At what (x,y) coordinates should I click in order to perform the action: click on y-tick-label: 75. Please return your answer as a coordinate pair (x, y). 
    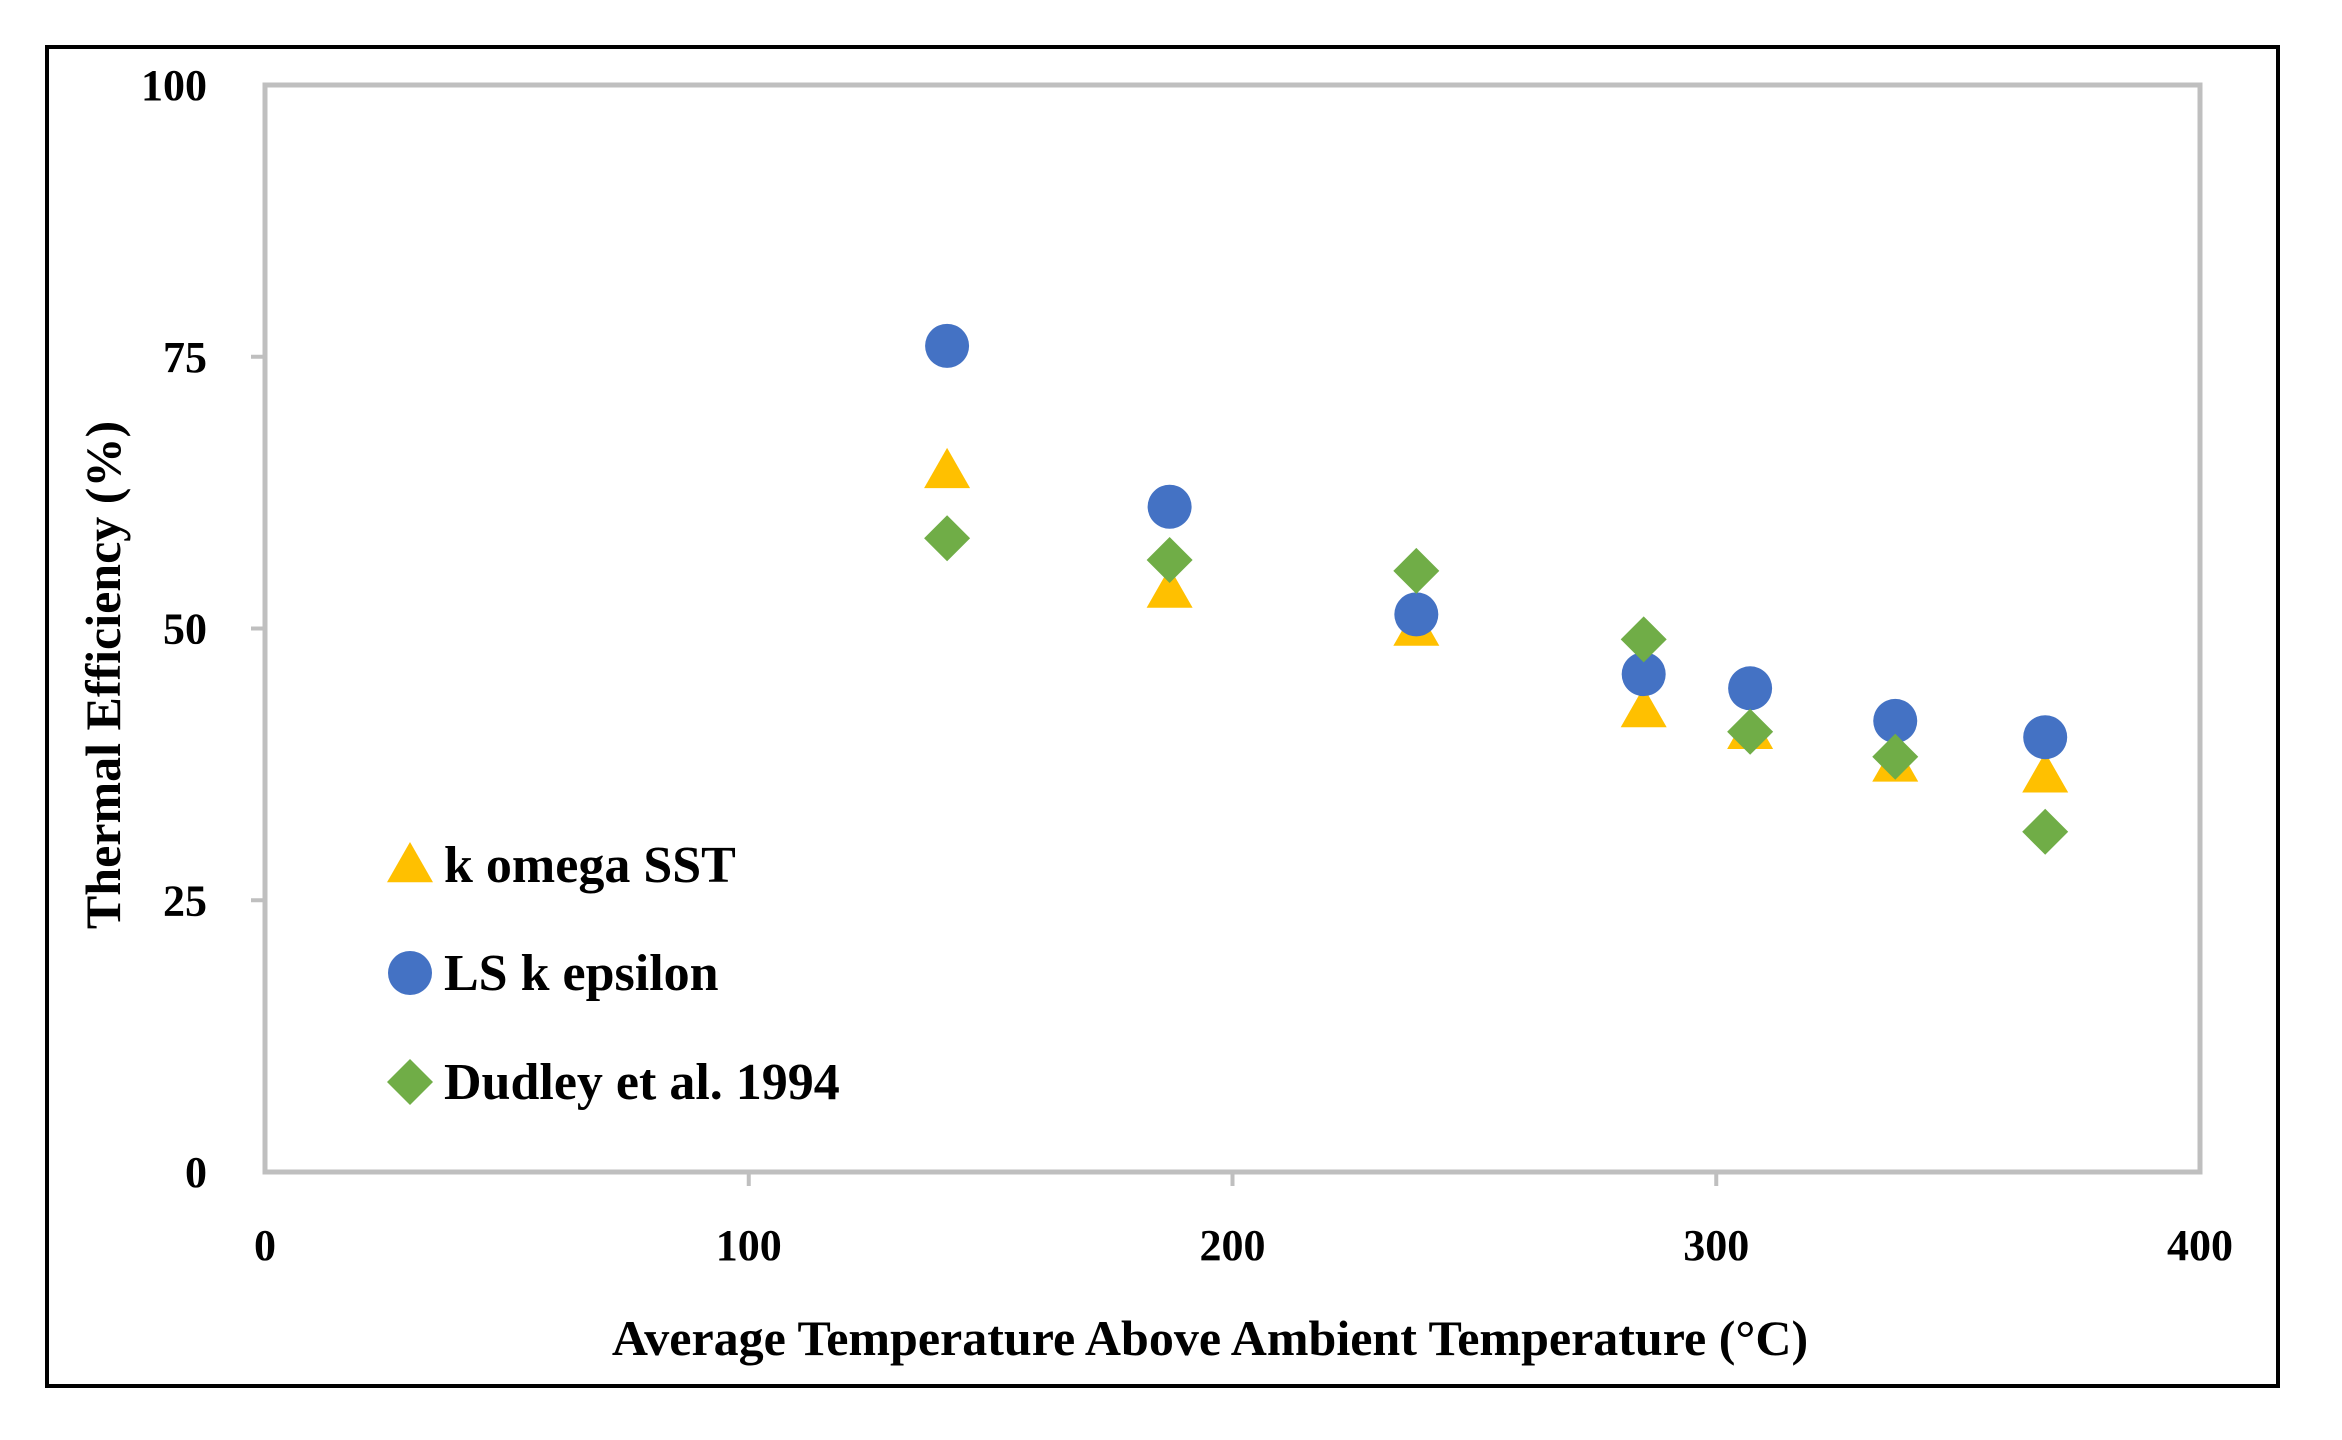
    Looking at the image, I should click on (185, 357).